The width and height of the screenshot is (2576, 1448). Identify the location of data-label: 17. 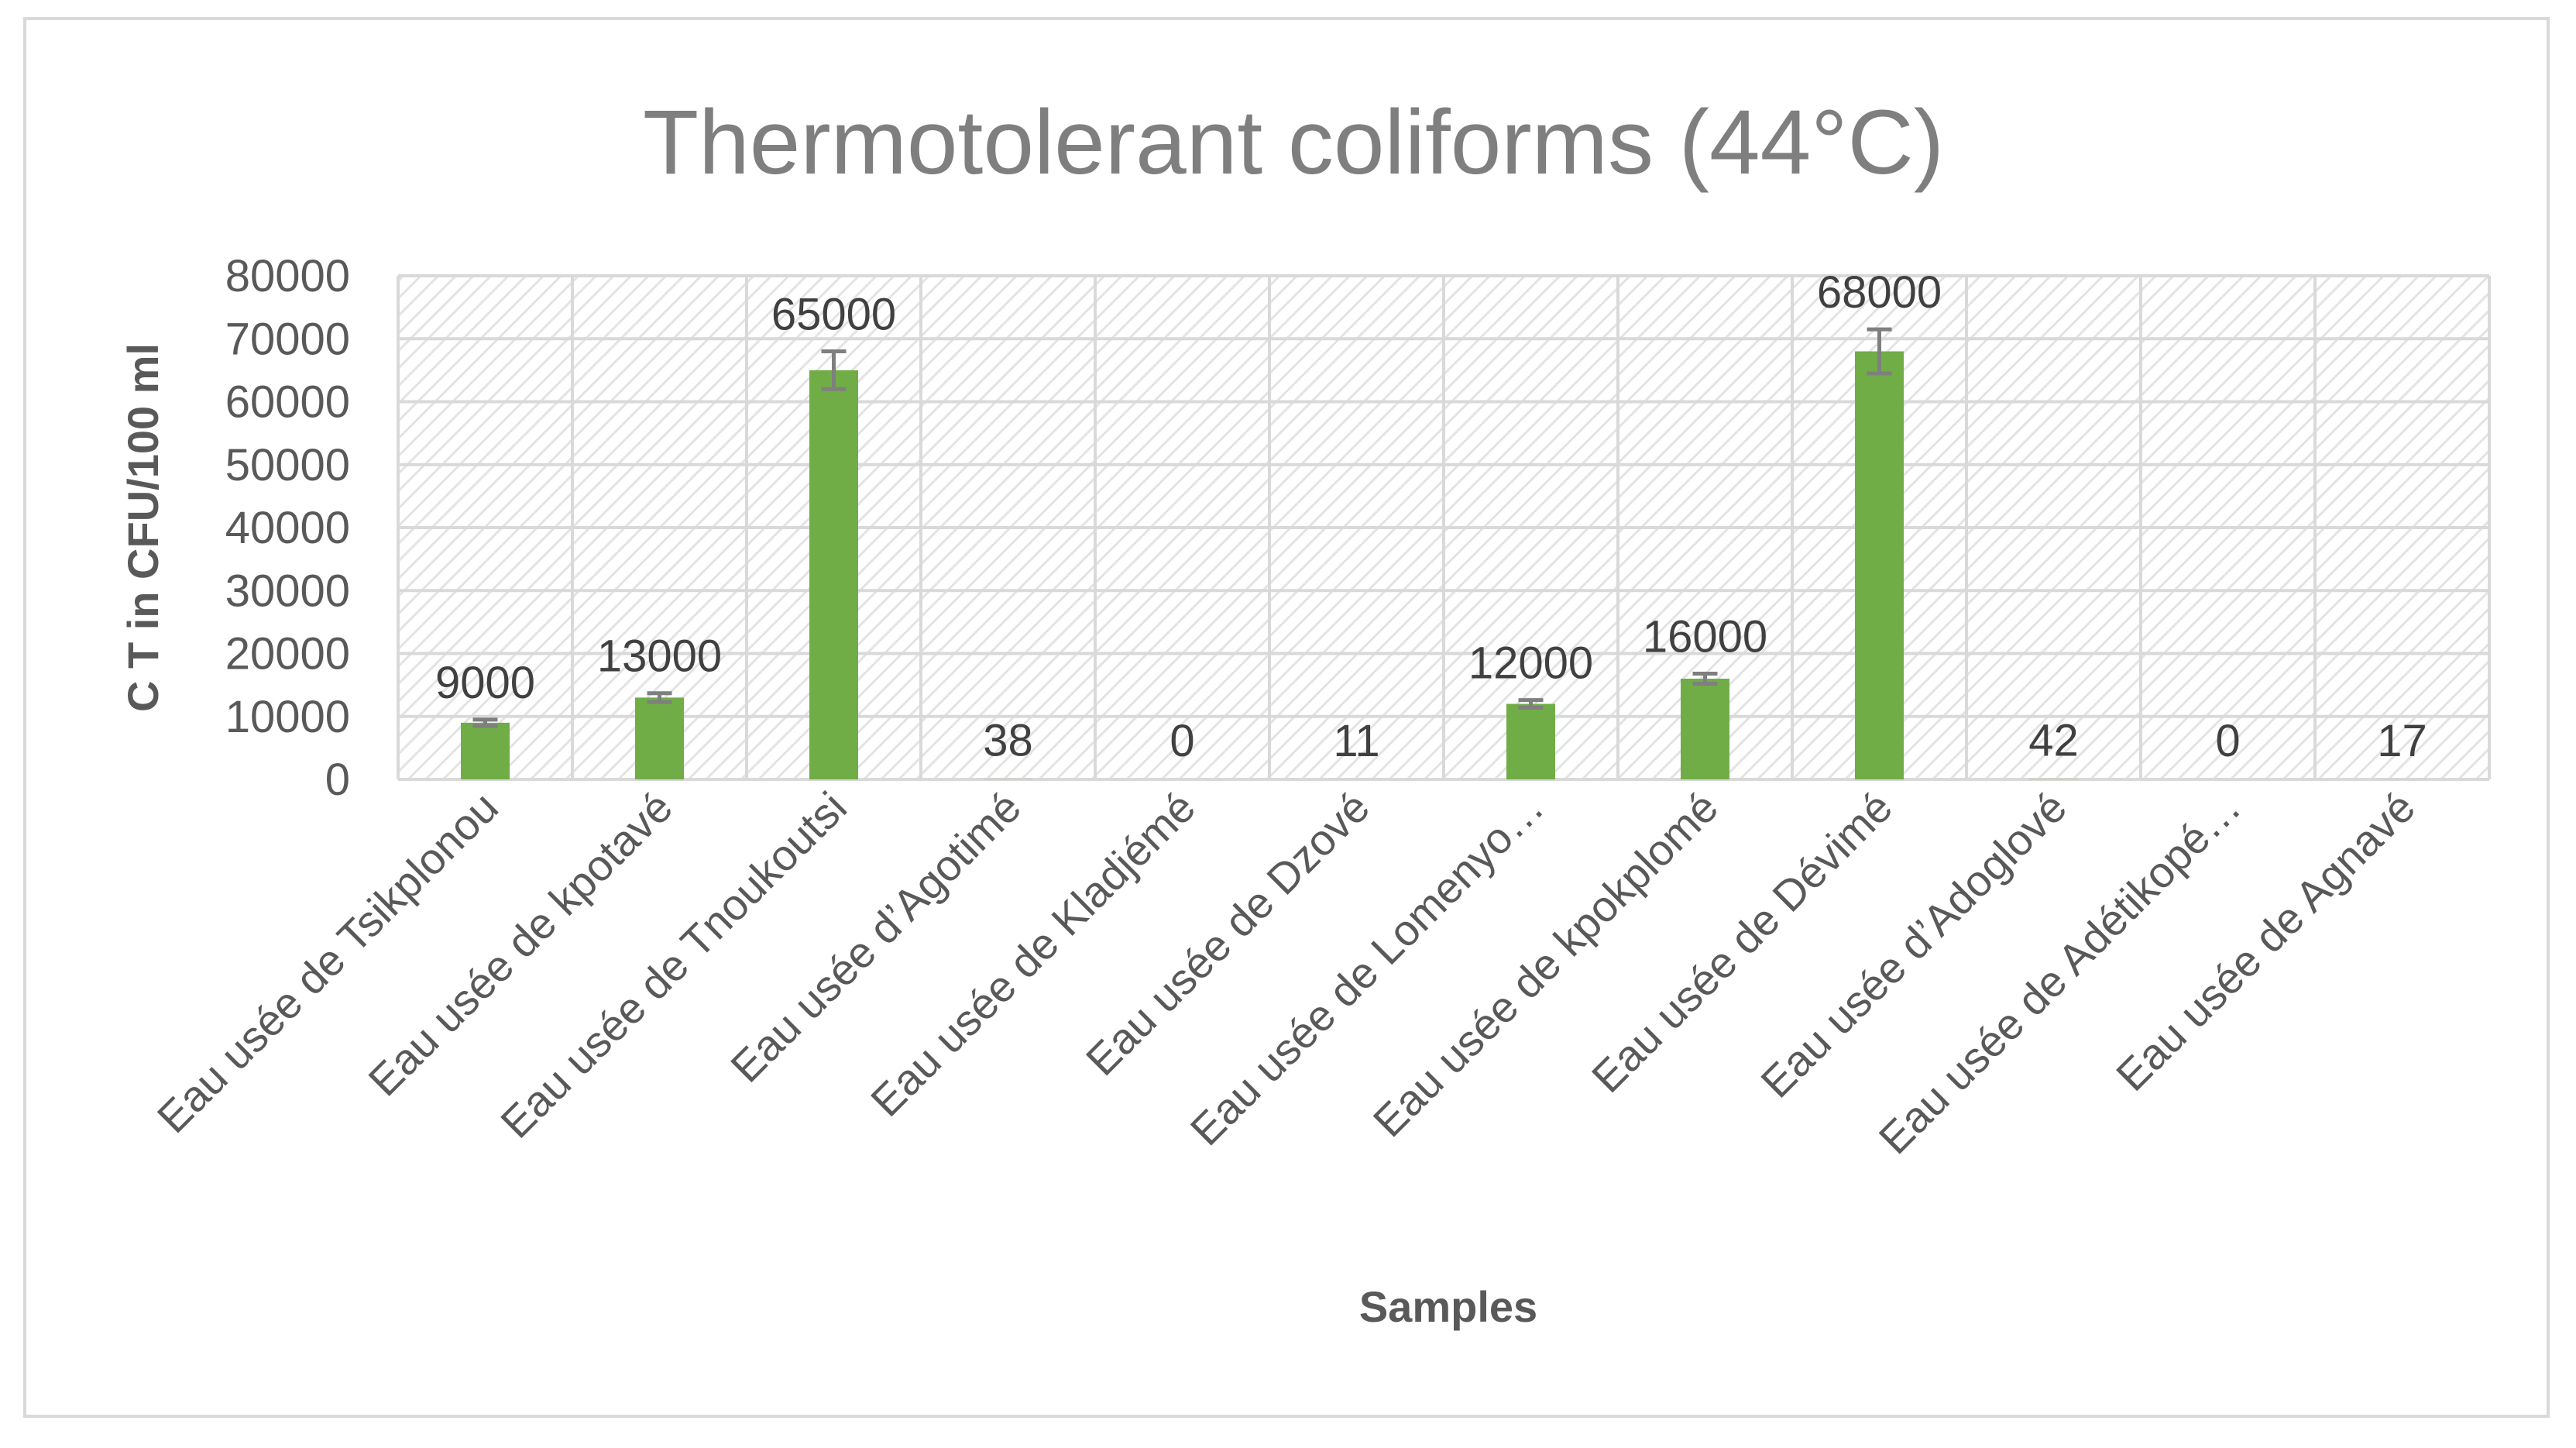
(2402, 741).